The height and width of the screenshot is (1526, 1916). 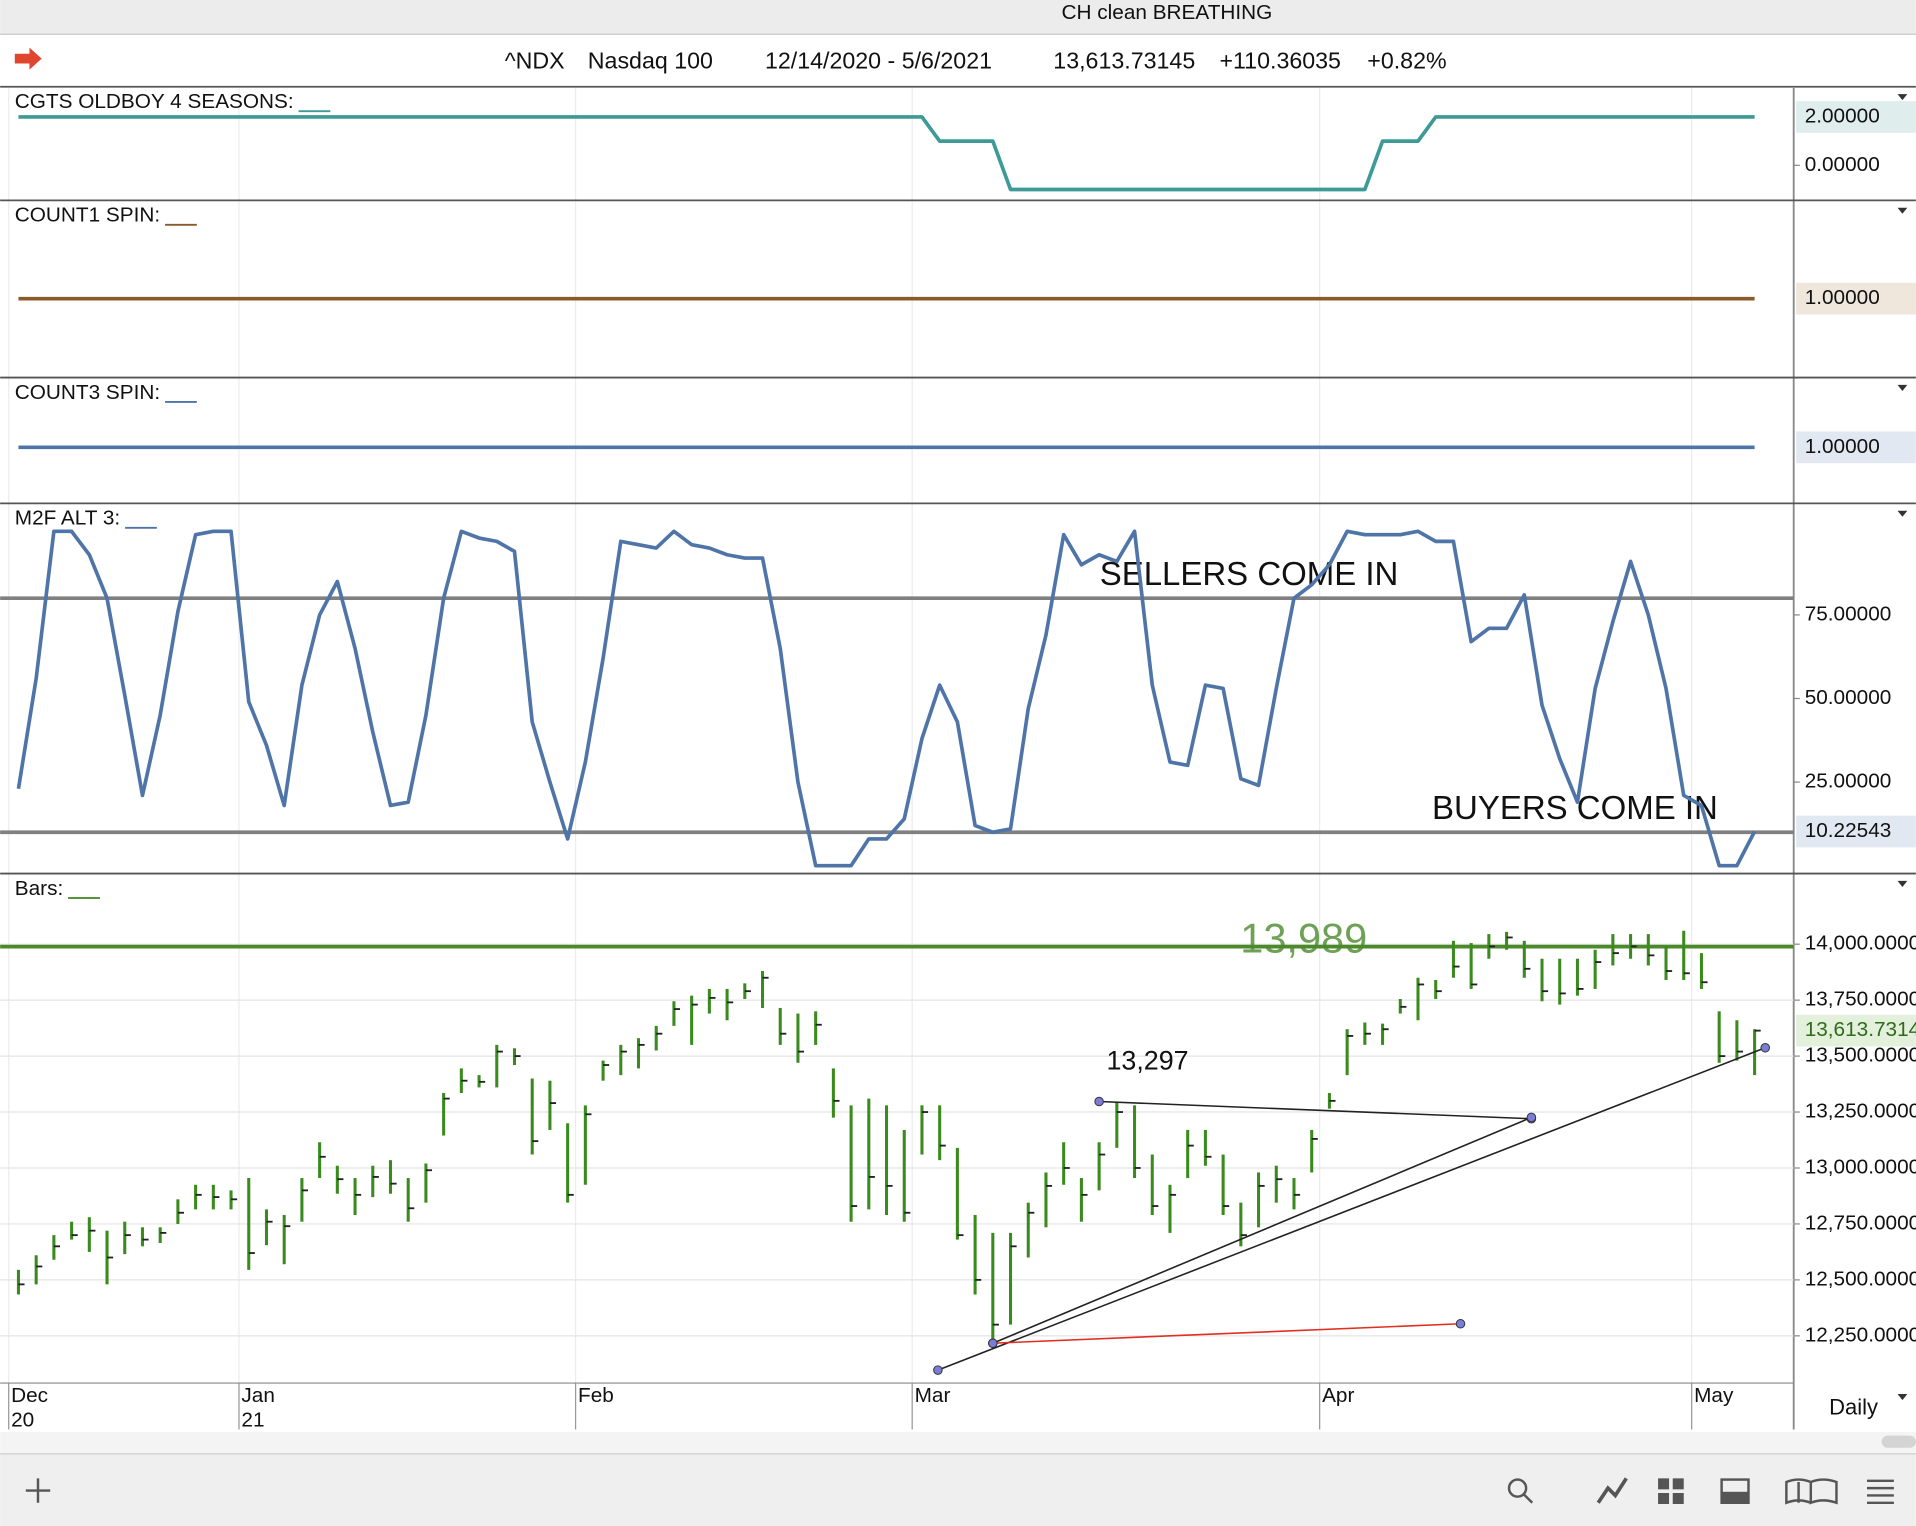 I want to click on price-change: +110.36035, so click(x=1280, y=60).